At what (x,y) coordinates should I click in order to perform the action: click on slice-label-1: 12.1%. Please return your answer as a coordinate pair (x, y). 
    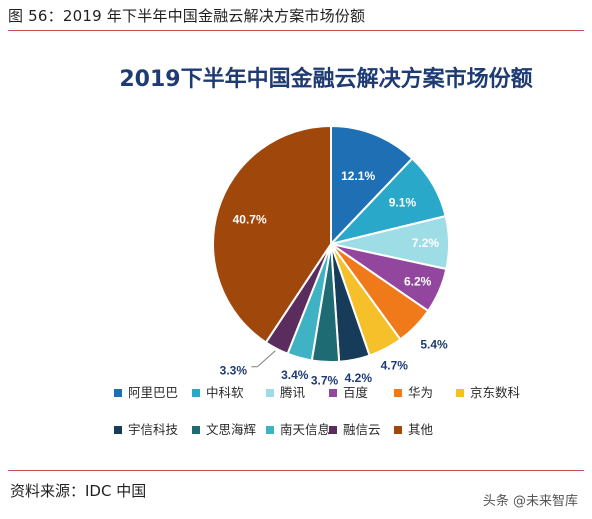
    Looking at the image, I should click on (358, 176).